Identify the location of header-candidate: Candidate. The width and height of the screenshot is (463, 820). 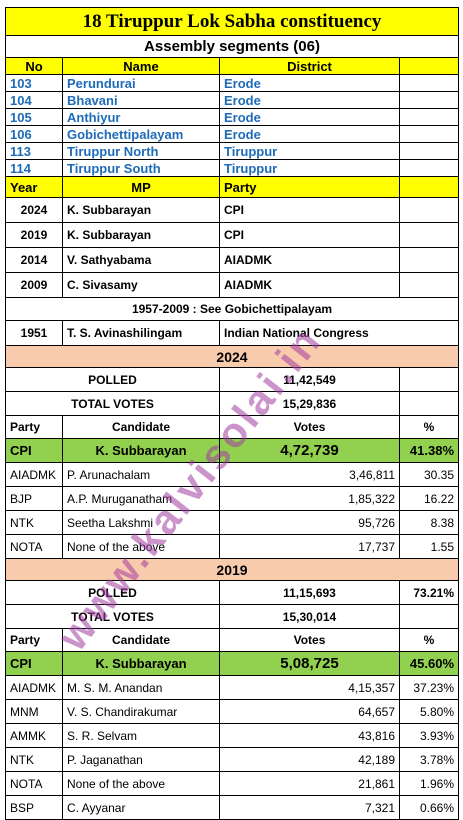
(141, 640).